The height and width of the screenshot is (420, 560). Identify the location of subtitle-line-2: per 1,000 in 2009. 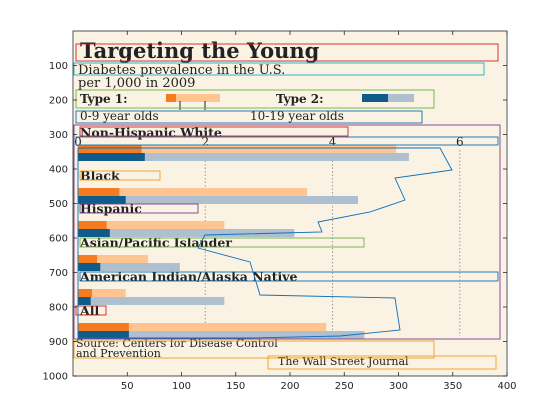
(136, 83).